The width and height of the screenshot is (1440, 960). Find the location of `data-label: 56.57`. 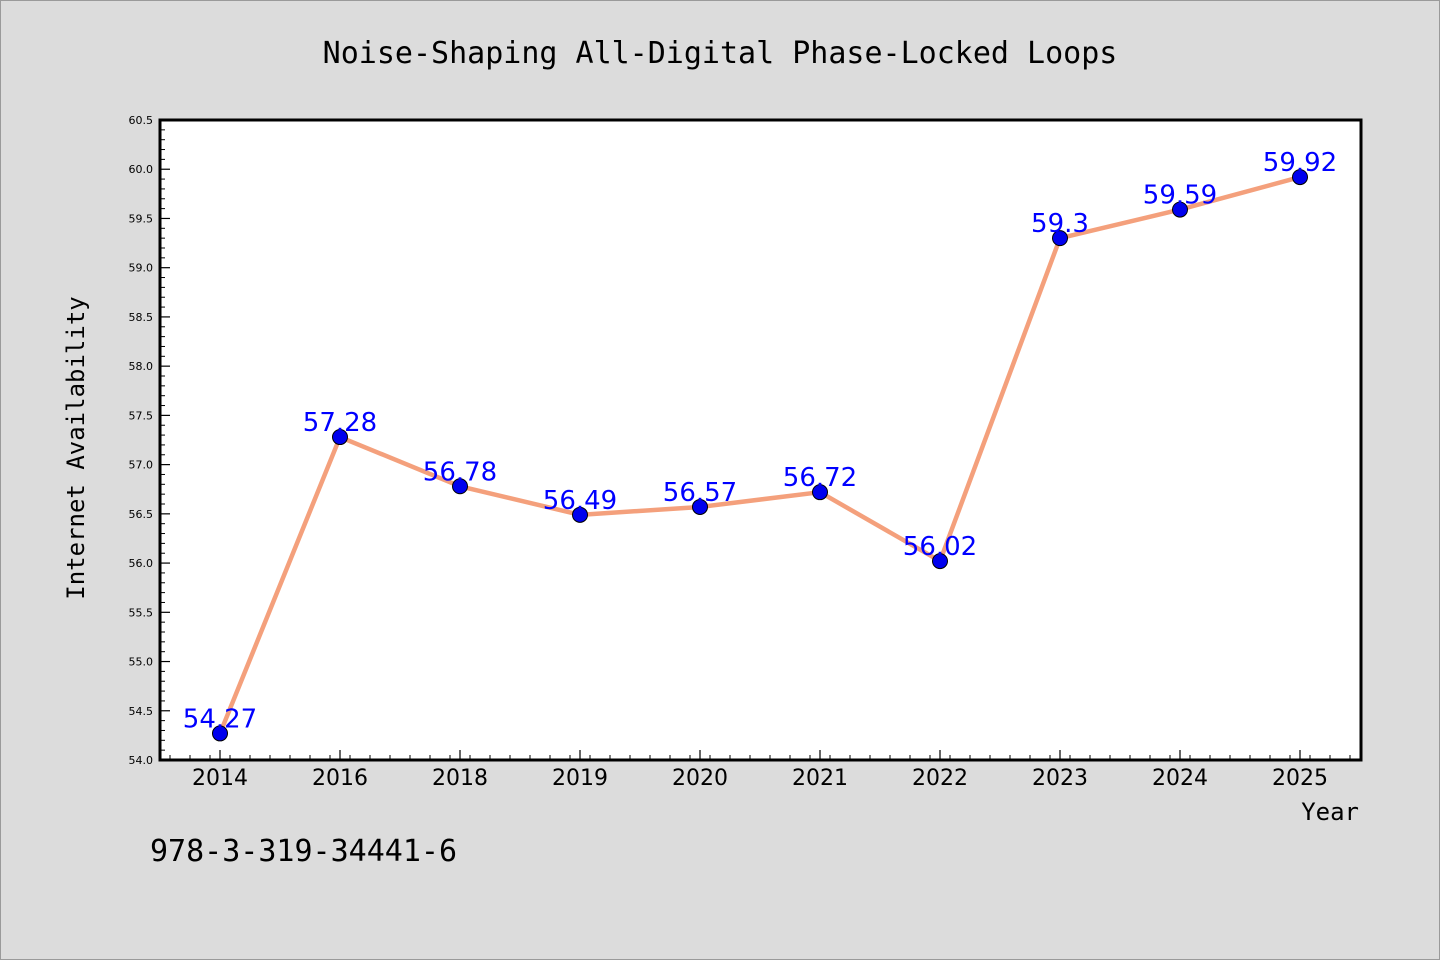

data-label: 56.57 is located at coordinates (700, 493).